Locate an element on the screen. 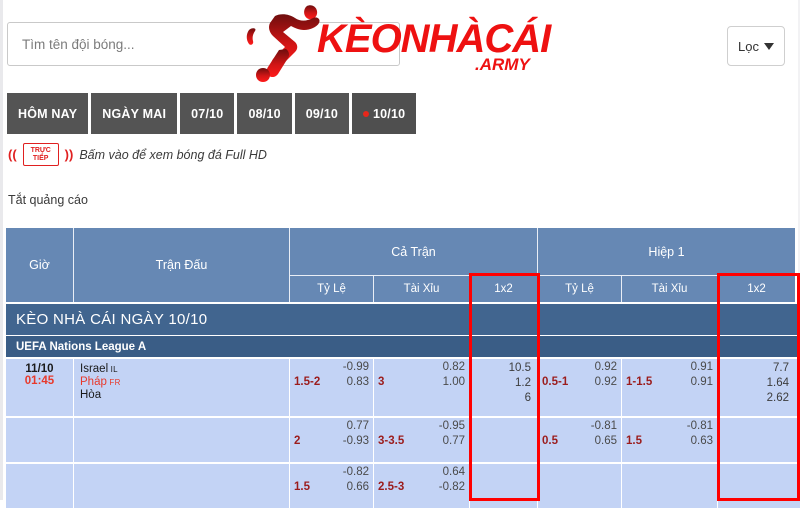 Image resolution: width=800 pixels, height=512 pixels. footballer-icon is located at coordinates (283, 43).